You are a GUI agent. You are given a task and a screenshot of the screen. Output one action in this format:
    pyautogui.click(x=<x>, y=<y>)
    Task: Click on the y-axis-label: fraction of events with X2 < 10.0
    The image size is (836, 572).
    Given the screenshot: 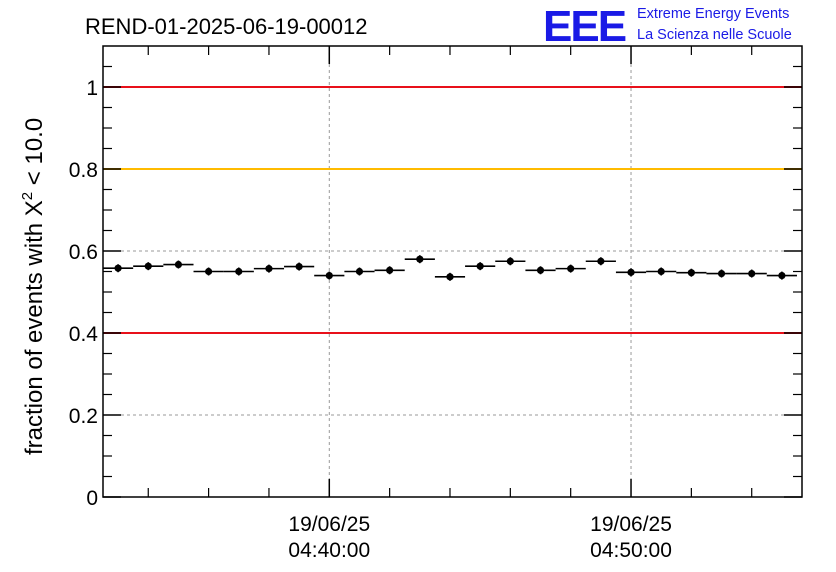 What is the action you would take?
    pyautogui.click(x=33, y=286)
    